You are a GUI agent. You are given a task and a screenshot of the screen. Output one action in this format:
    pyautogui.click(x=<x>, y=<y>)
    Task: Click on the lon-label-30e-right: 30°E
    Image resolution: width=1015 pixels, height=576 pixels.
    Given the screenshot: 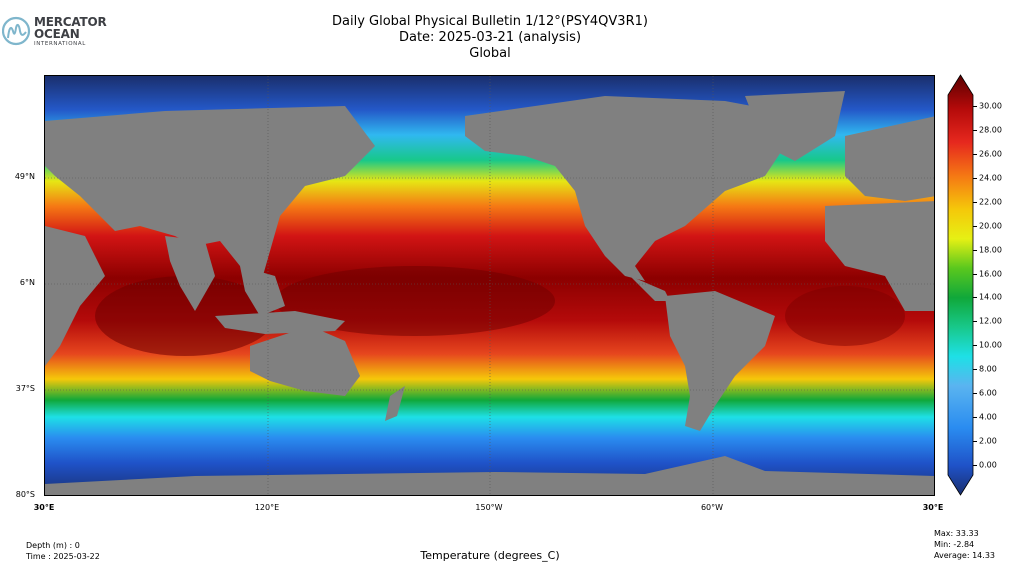 What is the action you would take?
    pyautogui.click(x=933, y=507)
    